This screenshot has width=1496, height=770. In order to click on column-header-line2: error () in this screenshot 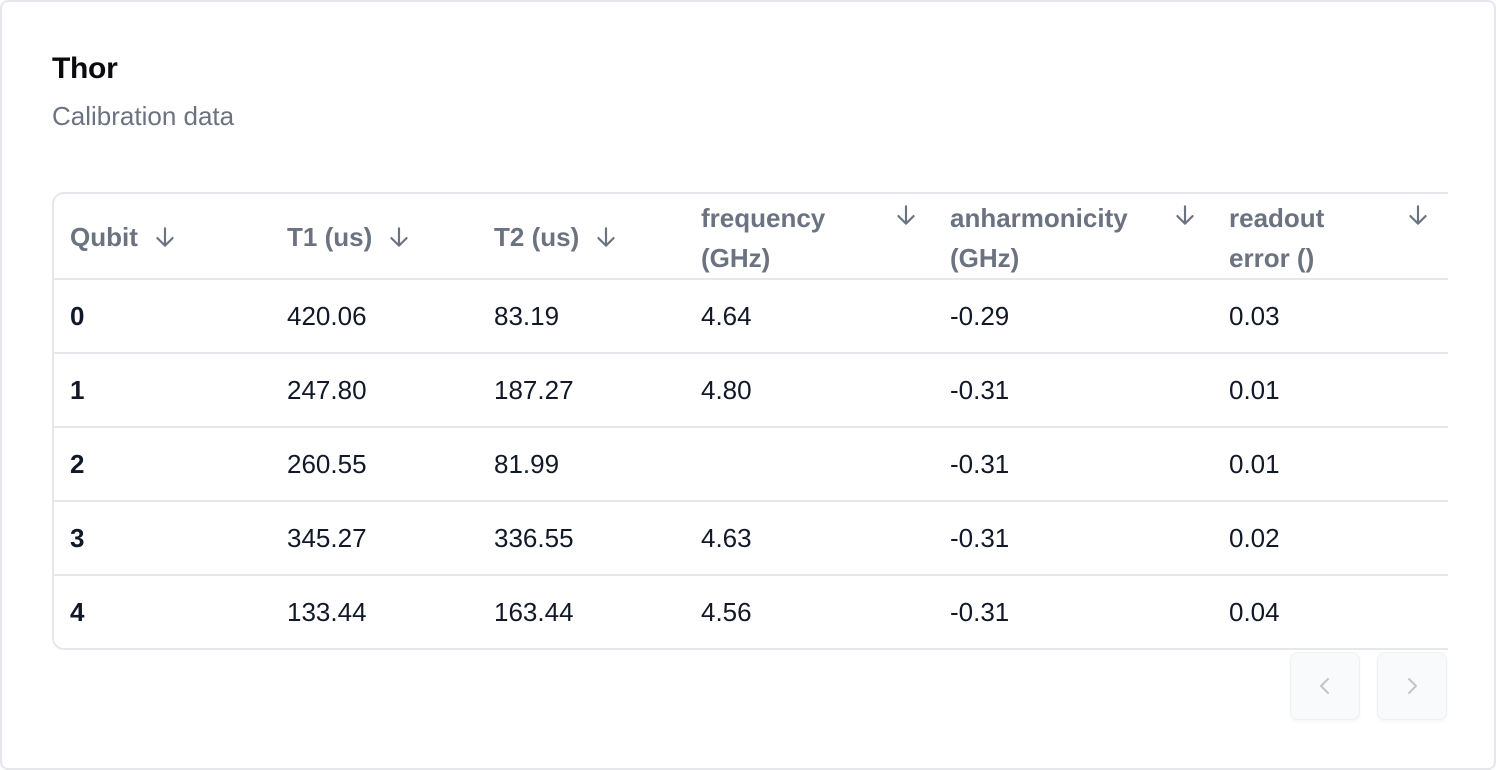, I will do `click(1272, 258)`.